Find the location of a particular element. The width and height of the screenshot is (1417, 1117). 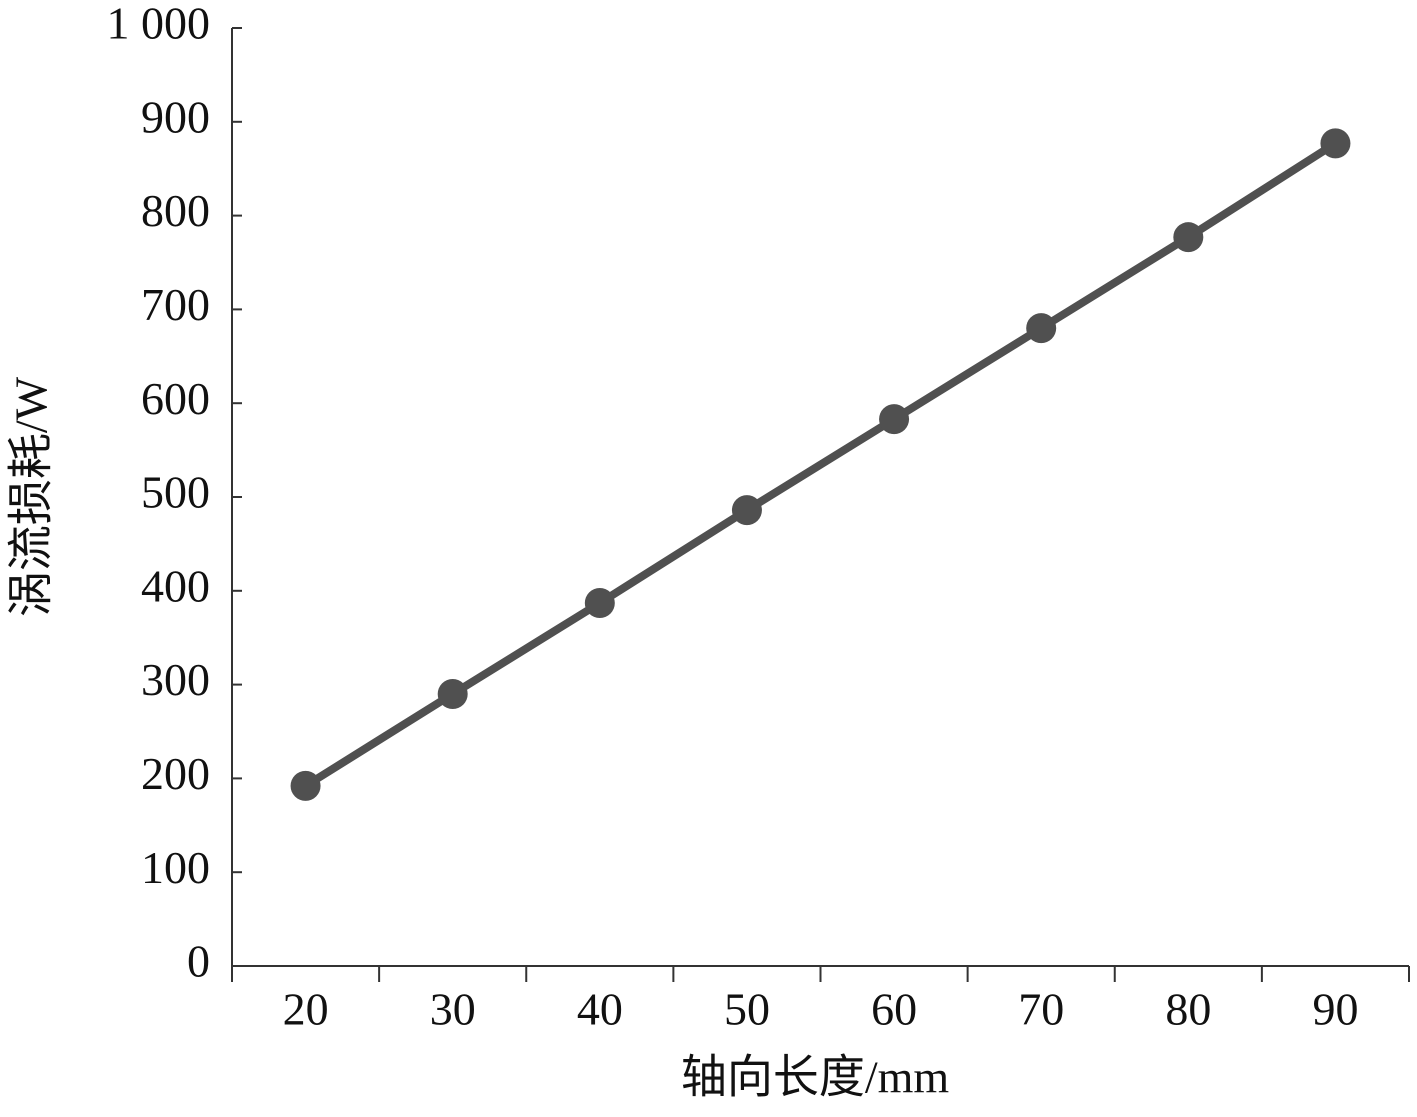

y-tick-label: 700 is located at coordinates (175, 304).